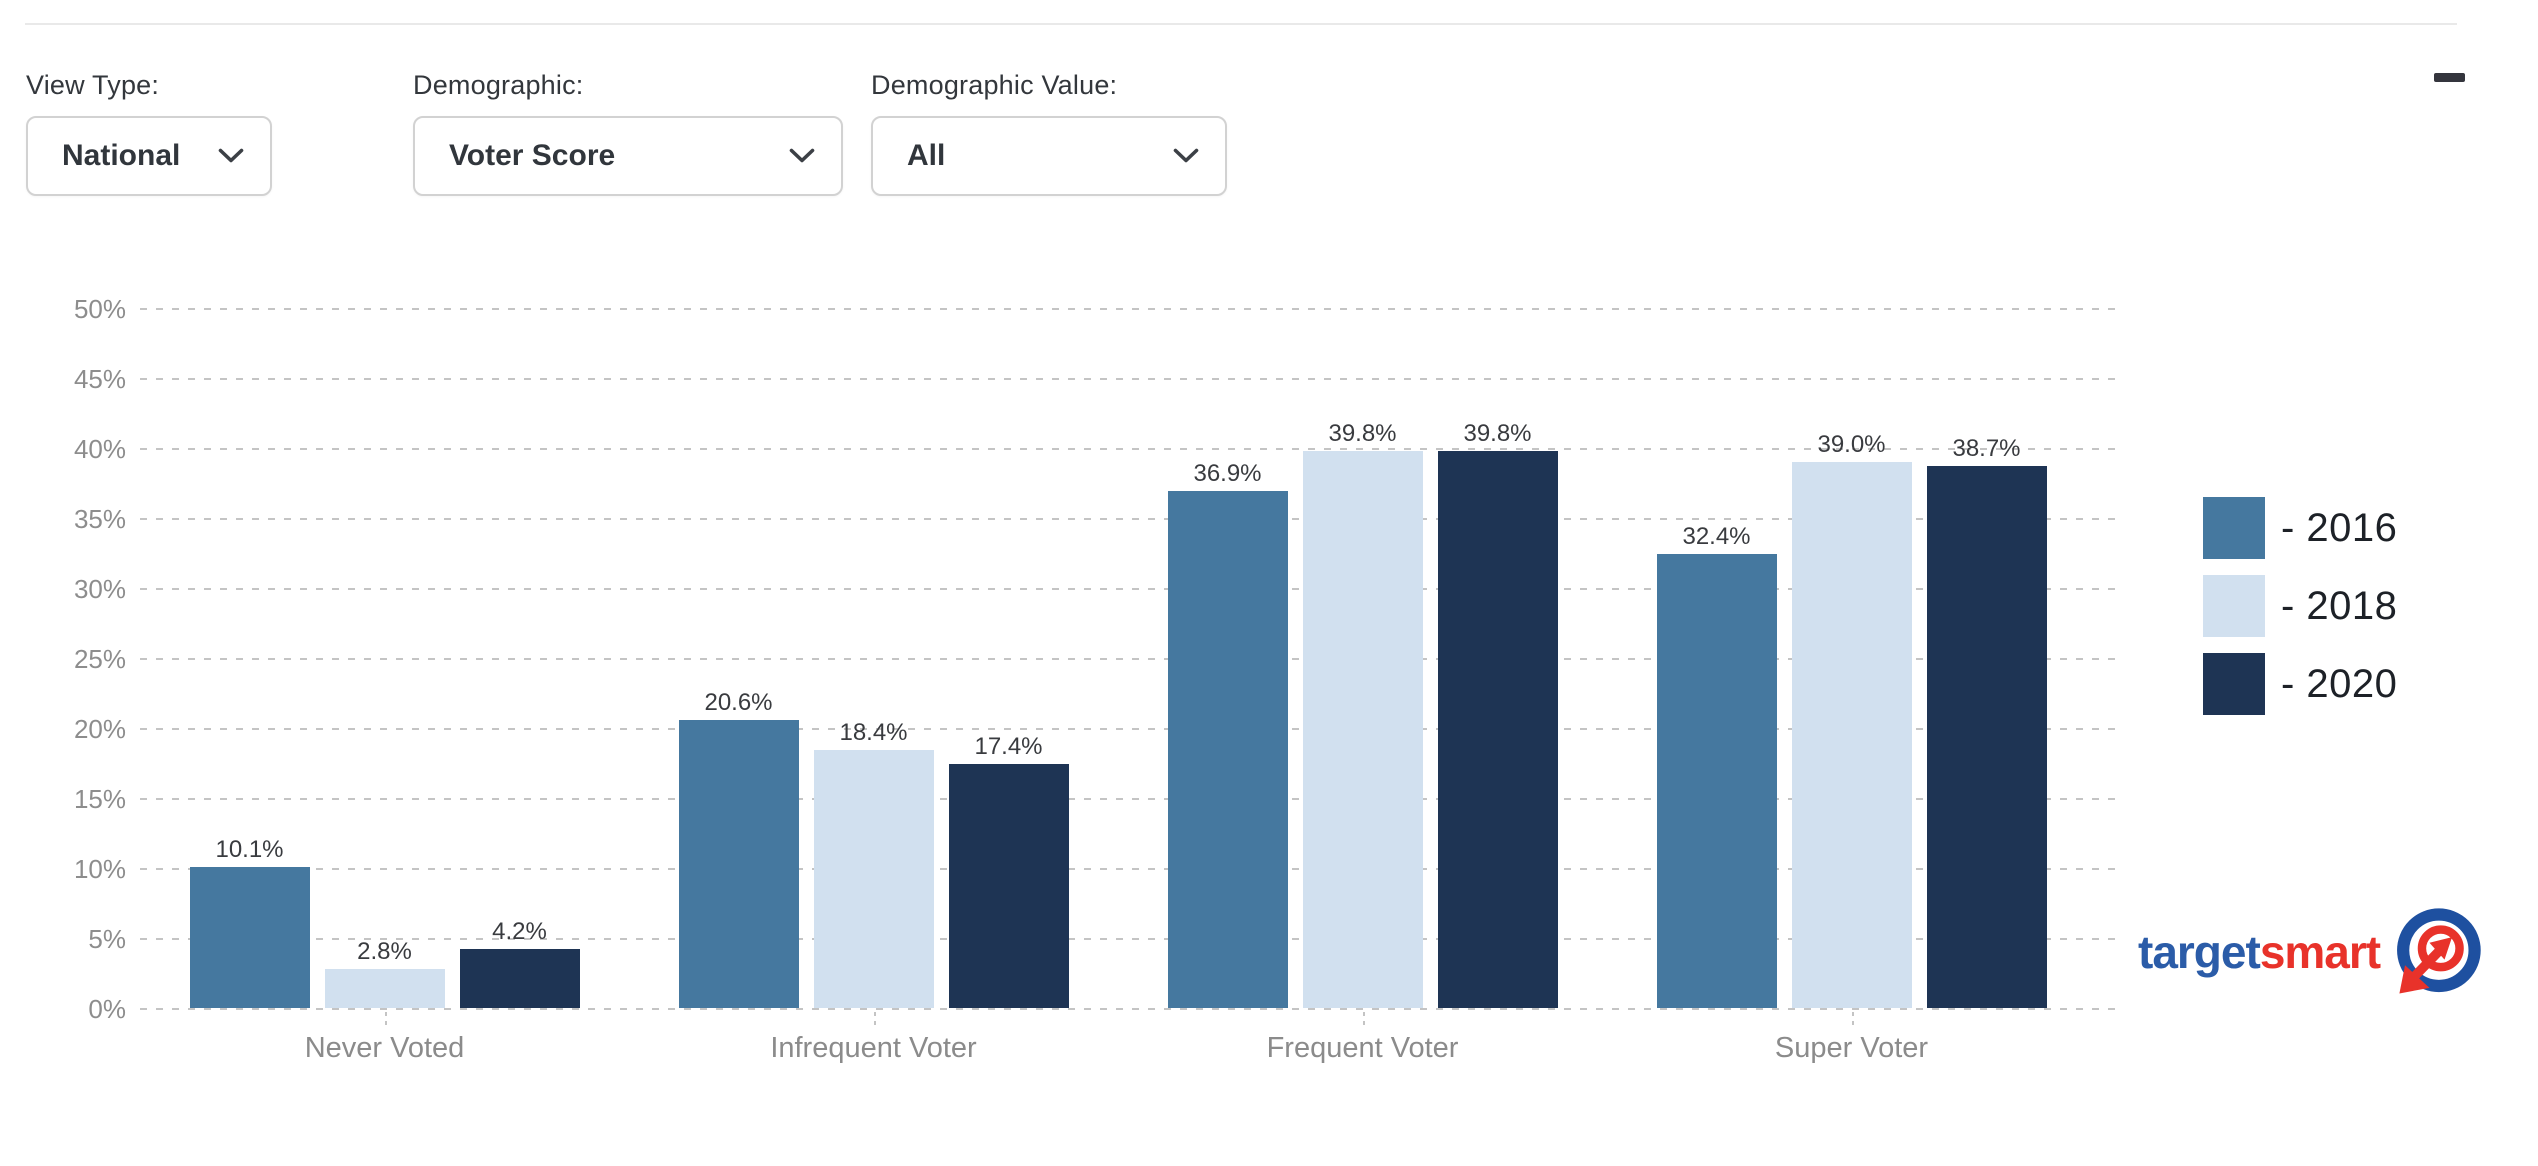 Image resolution: width=2538 pixels, height=1166 pixels. Describe the element at coordinates (99, 309) in the screenshot. I see `y-axis-tick-label: 50%` at that location.